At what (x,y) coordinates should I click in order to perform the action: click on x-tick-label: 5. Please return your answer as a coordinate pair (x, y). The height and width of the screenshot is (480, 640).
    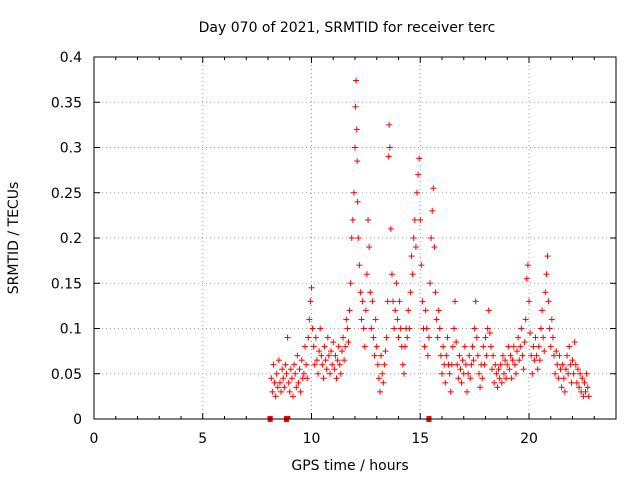
    Looking at the image, I should click on (202, 439).